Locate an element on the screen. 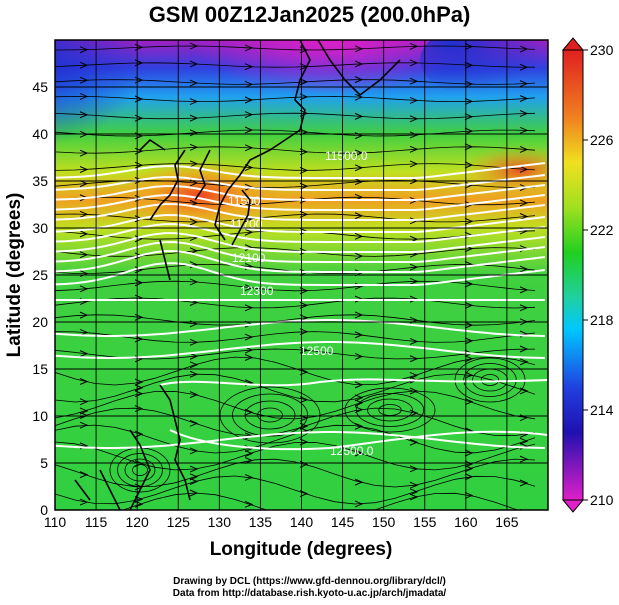 The width and height of the screenshot is (619, 605). colorbar-label: 210 is located at coordinates (602, 500).